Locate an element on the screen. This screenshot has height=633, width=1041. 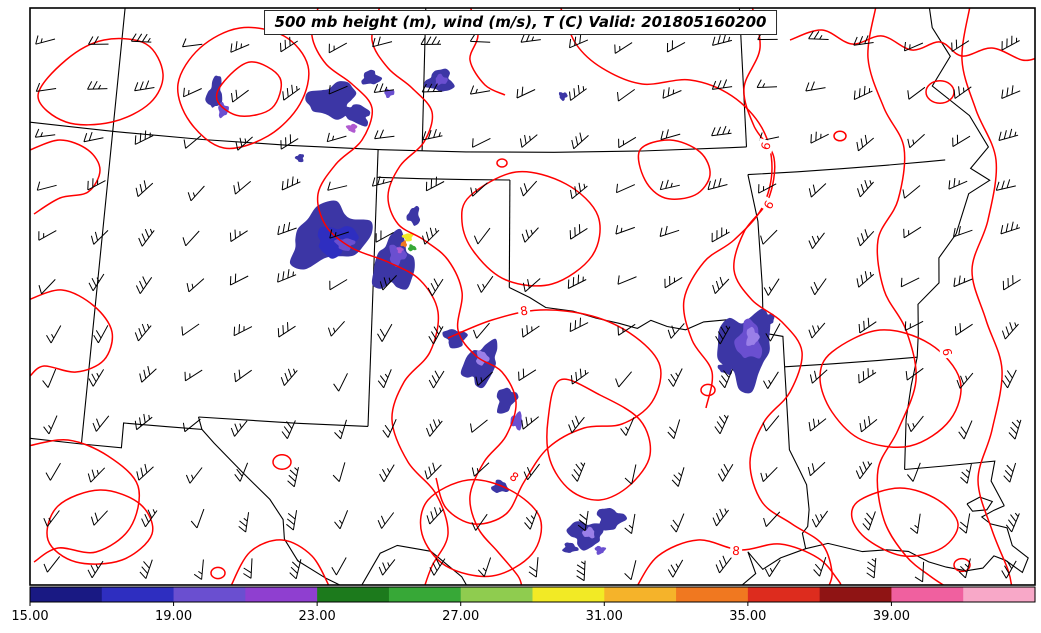
contour-label: 6 is located at coordinates (766, 145).